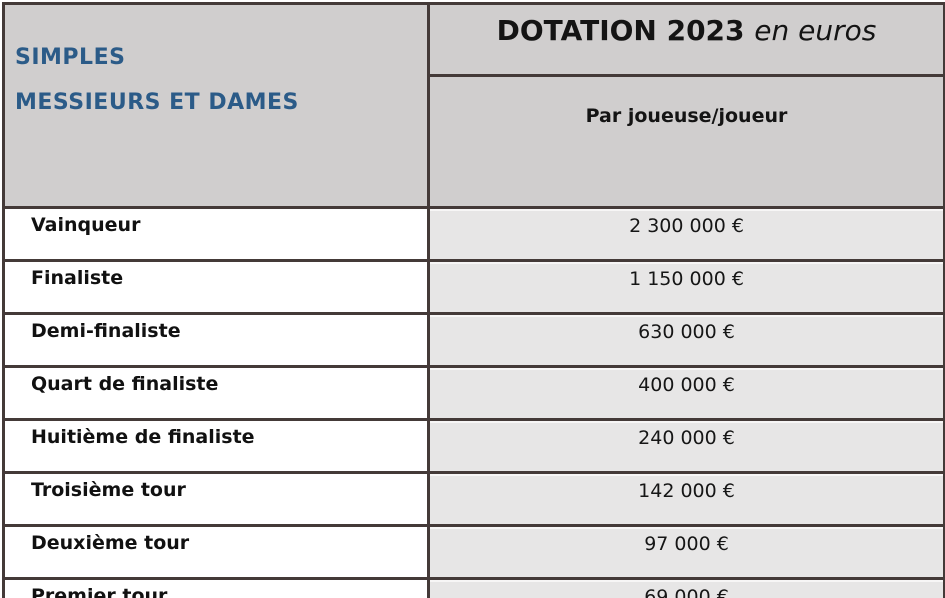 The image size is (945, 598). I want to click on round-label: Quart de finaliste, so click(216, 393).